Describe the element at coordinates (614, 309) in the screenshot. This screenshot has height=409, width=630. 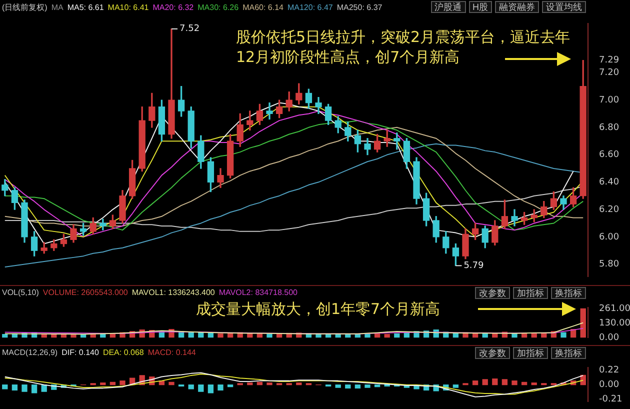
I see `y-tick-label: 261.00` at that location.